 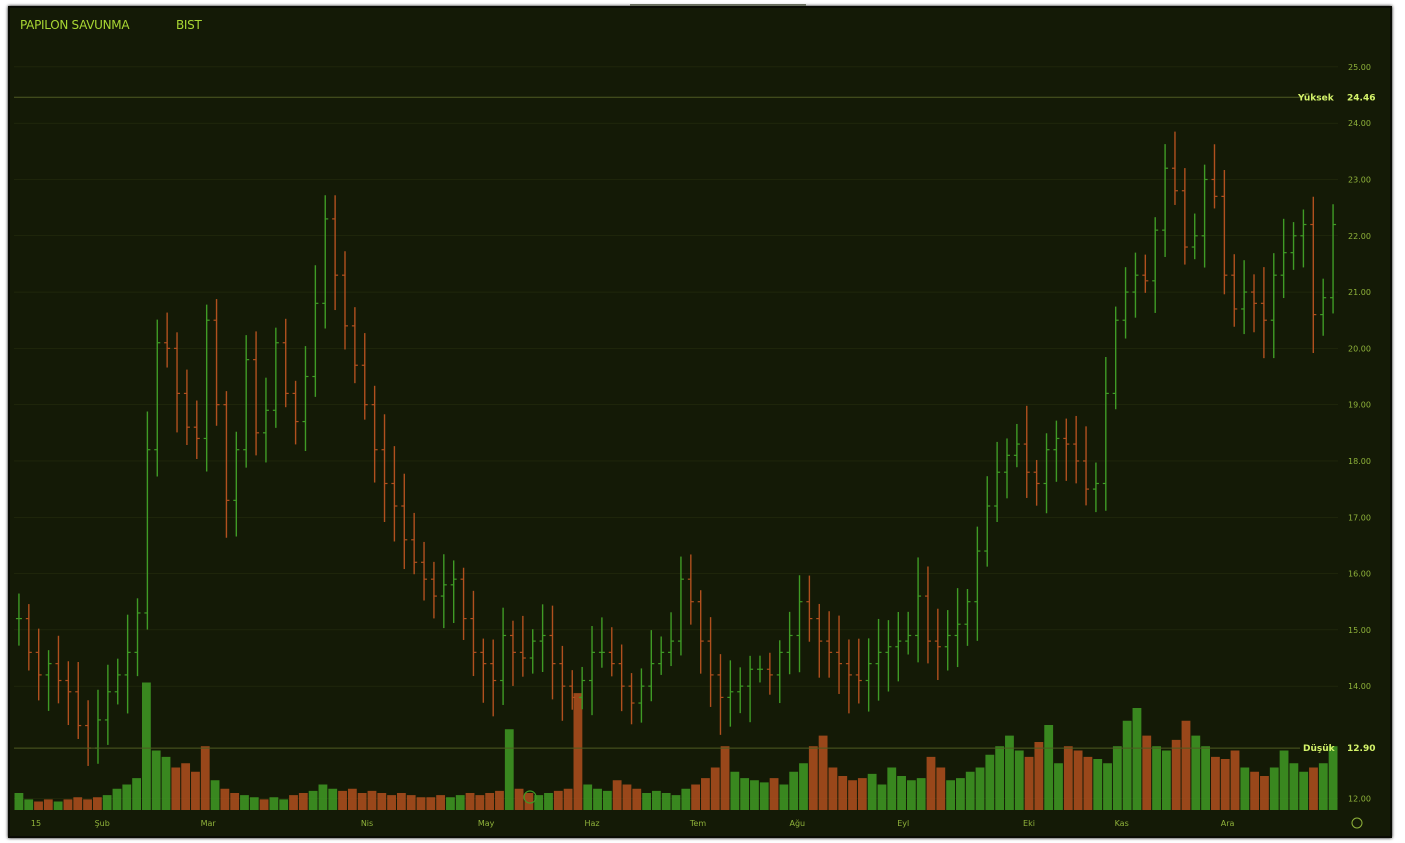 What do you see at coordinates (1359, 236) in the screenshot?
I see `price-tick-label: 22.00` at bounding box center [1359, 236].